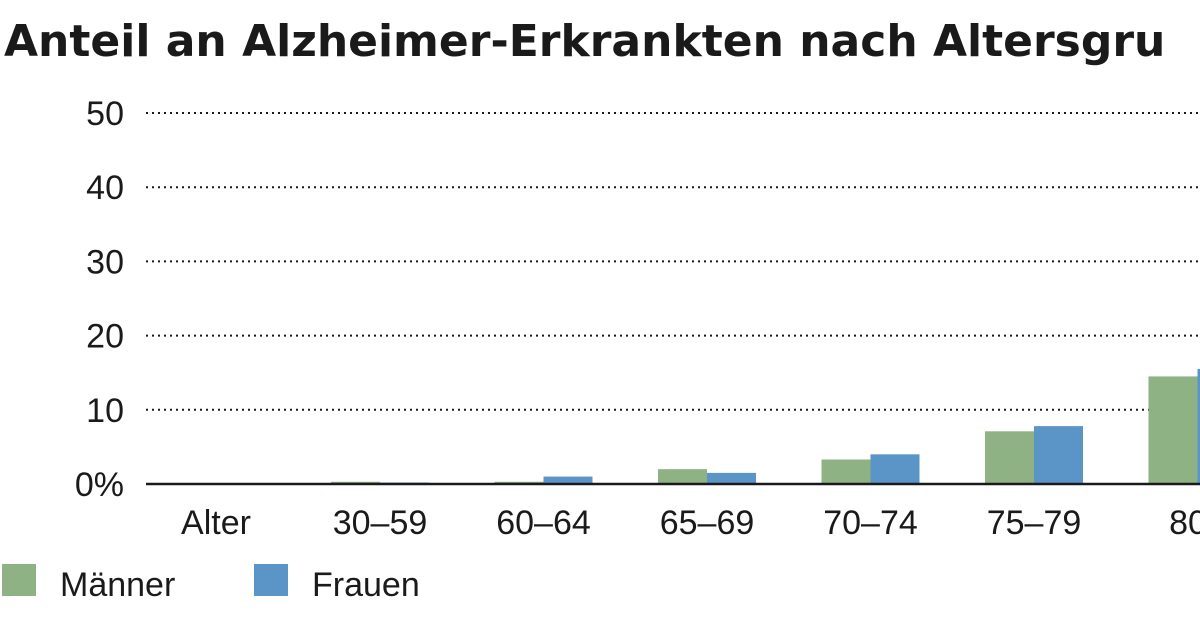 The height and width of the screenshot is (630, 1200). What do you see at coordinates (105, 114) in the screenshot?
I see `y-tick-label: 50` at bounding box center [105, 114].